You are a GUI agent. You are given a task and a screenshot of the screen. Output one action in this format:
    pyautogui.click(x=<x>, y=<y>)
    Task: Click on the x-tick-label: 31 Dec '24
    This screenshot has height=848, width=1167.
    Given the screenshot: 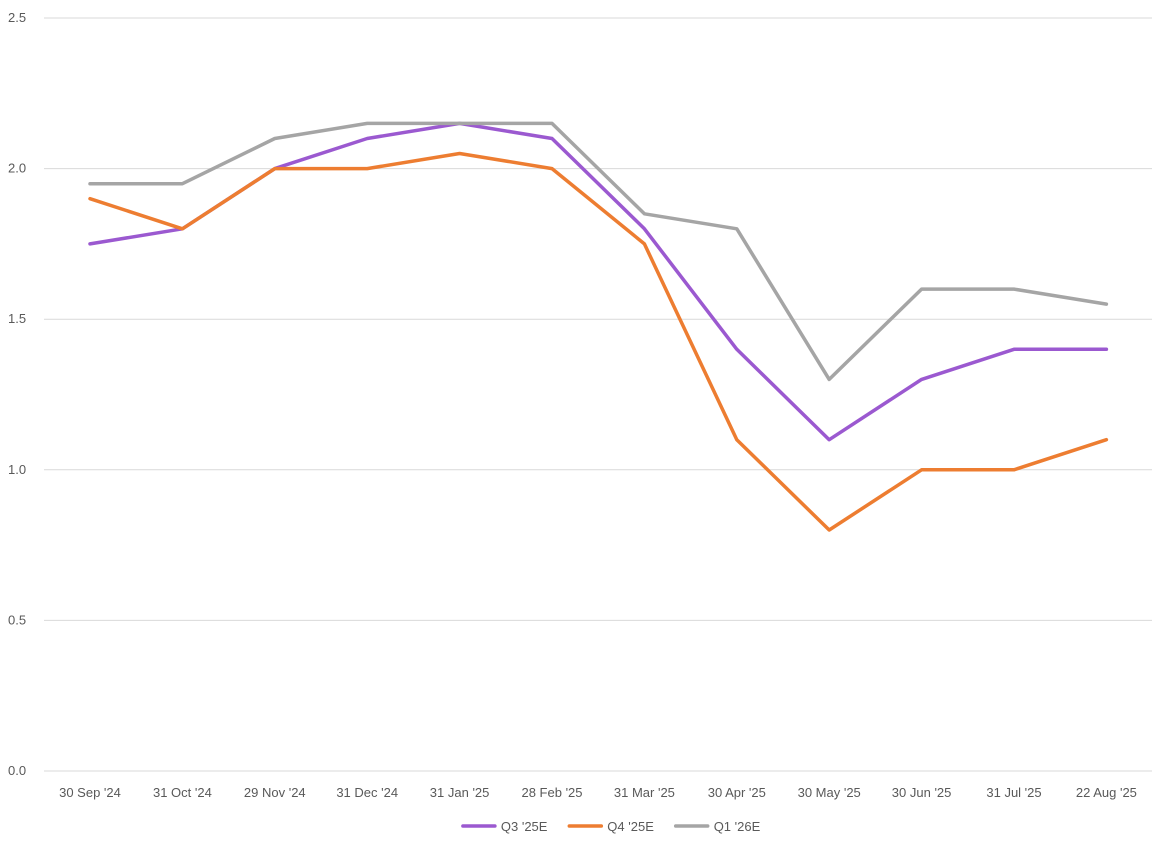 What is the action you would take?
    pyautogui.click(x=367, y=792)
    